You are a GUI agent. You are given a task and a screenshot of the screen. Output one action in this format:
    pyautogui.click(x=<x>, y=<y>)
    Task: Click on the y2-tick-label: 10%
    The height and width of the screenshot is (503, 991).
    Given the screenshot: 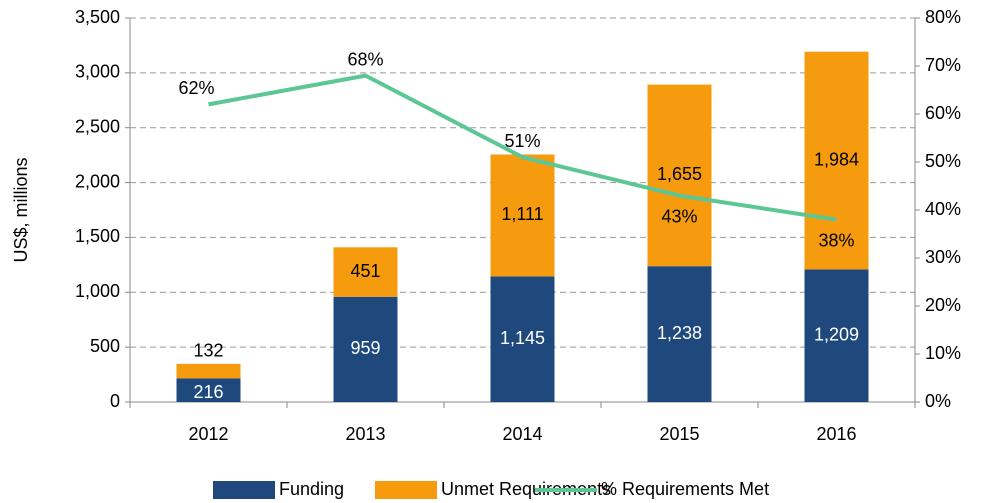 What is the action you would take?
    pyautogui.click(x=943, y=353)
    